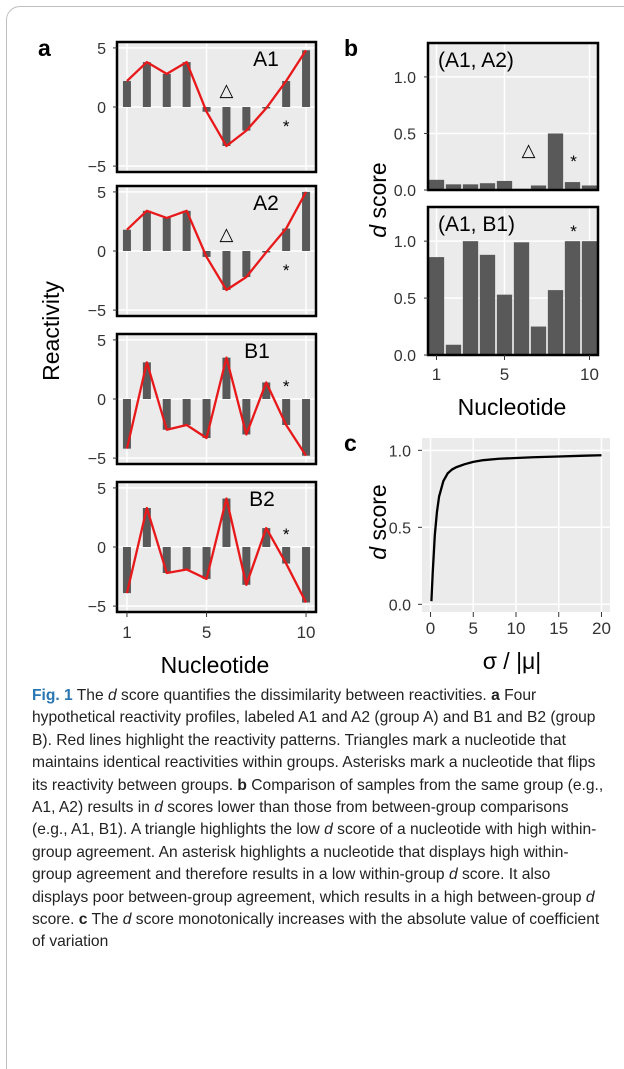 The height and width of the screenshot is (1069, 624). I want to click on panel-c-ylabel-rest: score, so click(378, 515).